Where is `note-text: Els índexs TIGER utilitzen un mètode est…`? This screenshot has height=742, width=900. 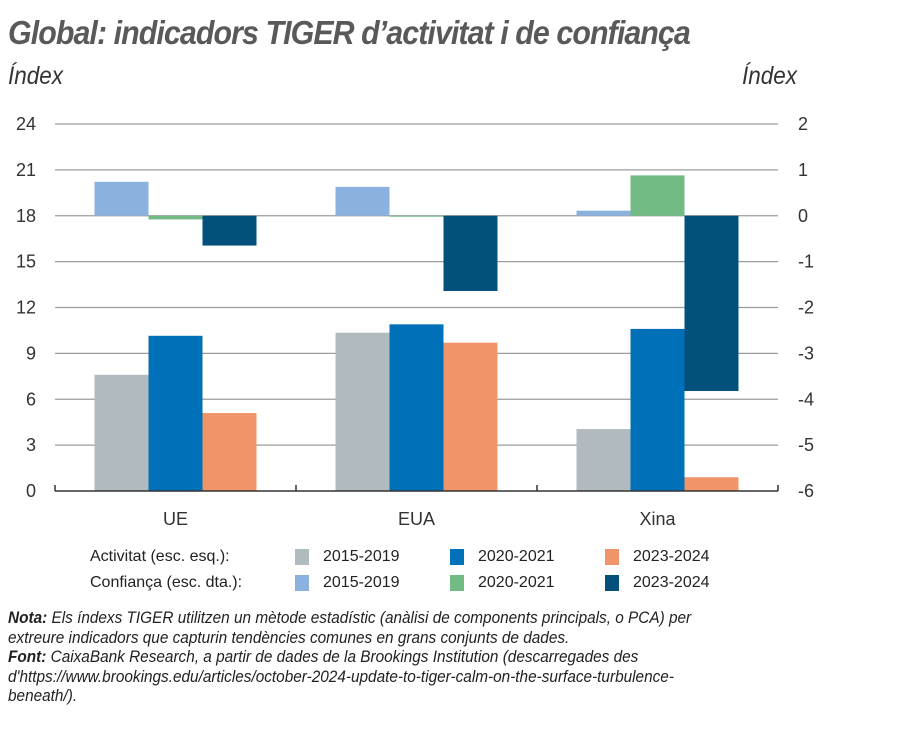 note-text: Els índexs TIGER utilitzen un mètode est… is located at coordinates (350, 628).